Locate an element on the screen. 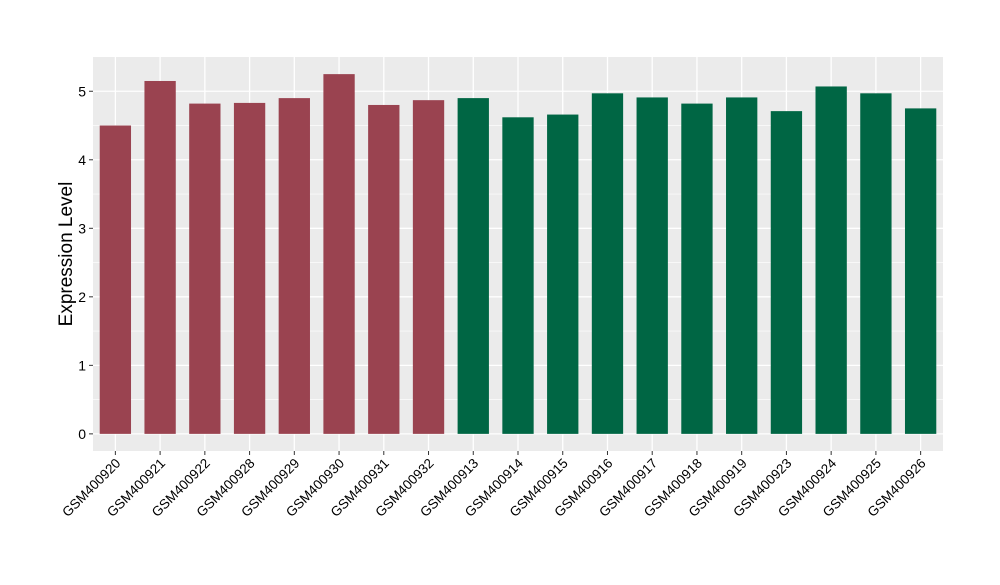 The image size is (1000, 585). bar-GSM400924 is located at coordinates (831, 260).